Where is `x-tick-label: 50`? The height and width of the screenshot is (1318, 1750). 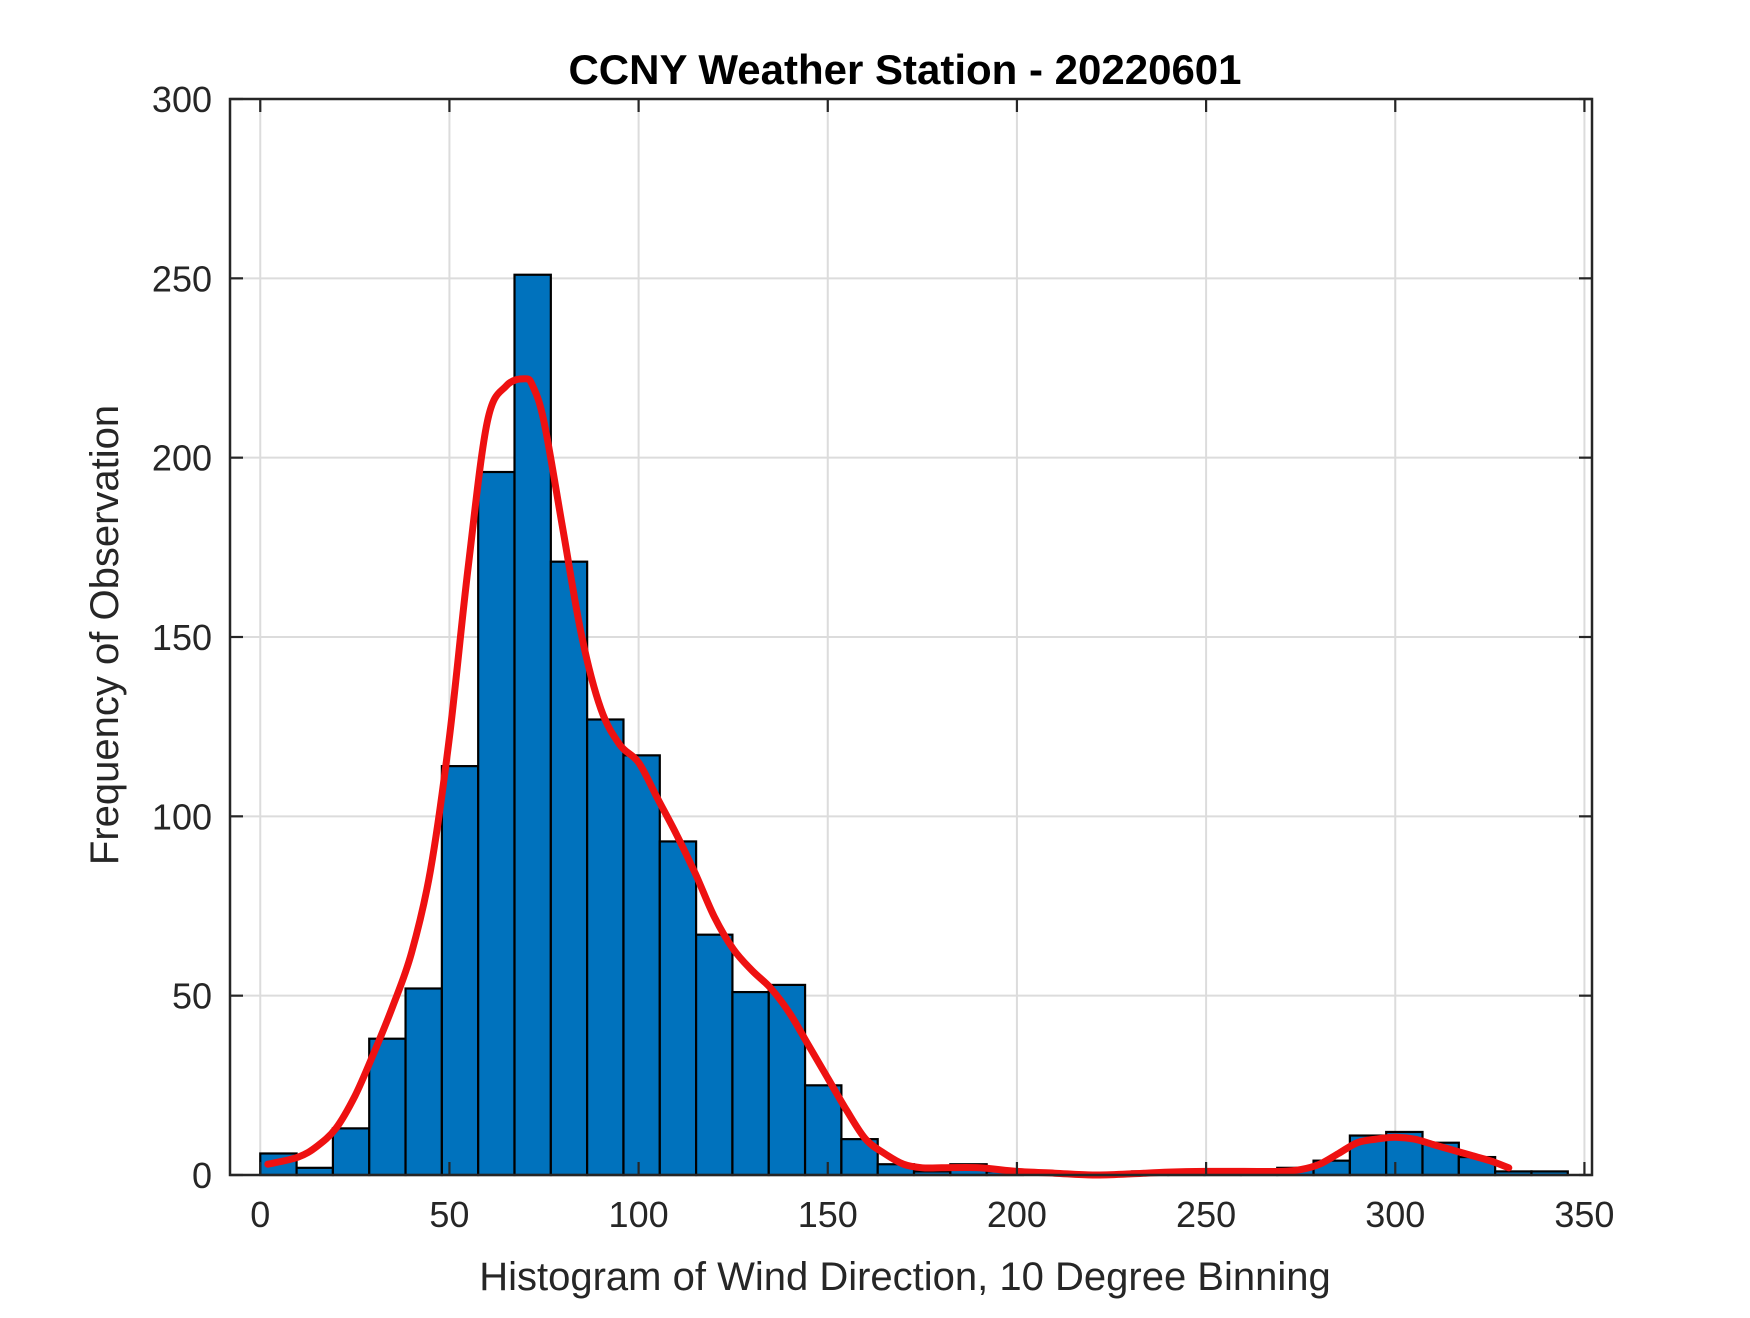 x-tick-label: 50 is located at coordinates (449, 1214).